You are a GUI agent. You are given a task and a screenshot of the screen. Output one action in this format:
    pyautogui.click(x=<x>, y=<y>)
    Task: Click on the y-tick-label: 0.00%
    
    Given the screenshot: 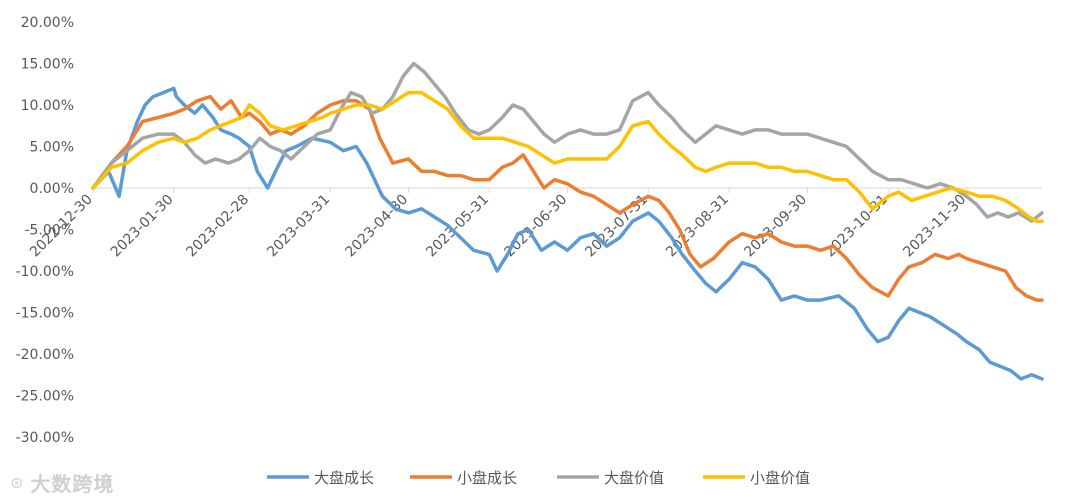 What is the action you would take?
    pyautogui.click(x=52, y=189)
    